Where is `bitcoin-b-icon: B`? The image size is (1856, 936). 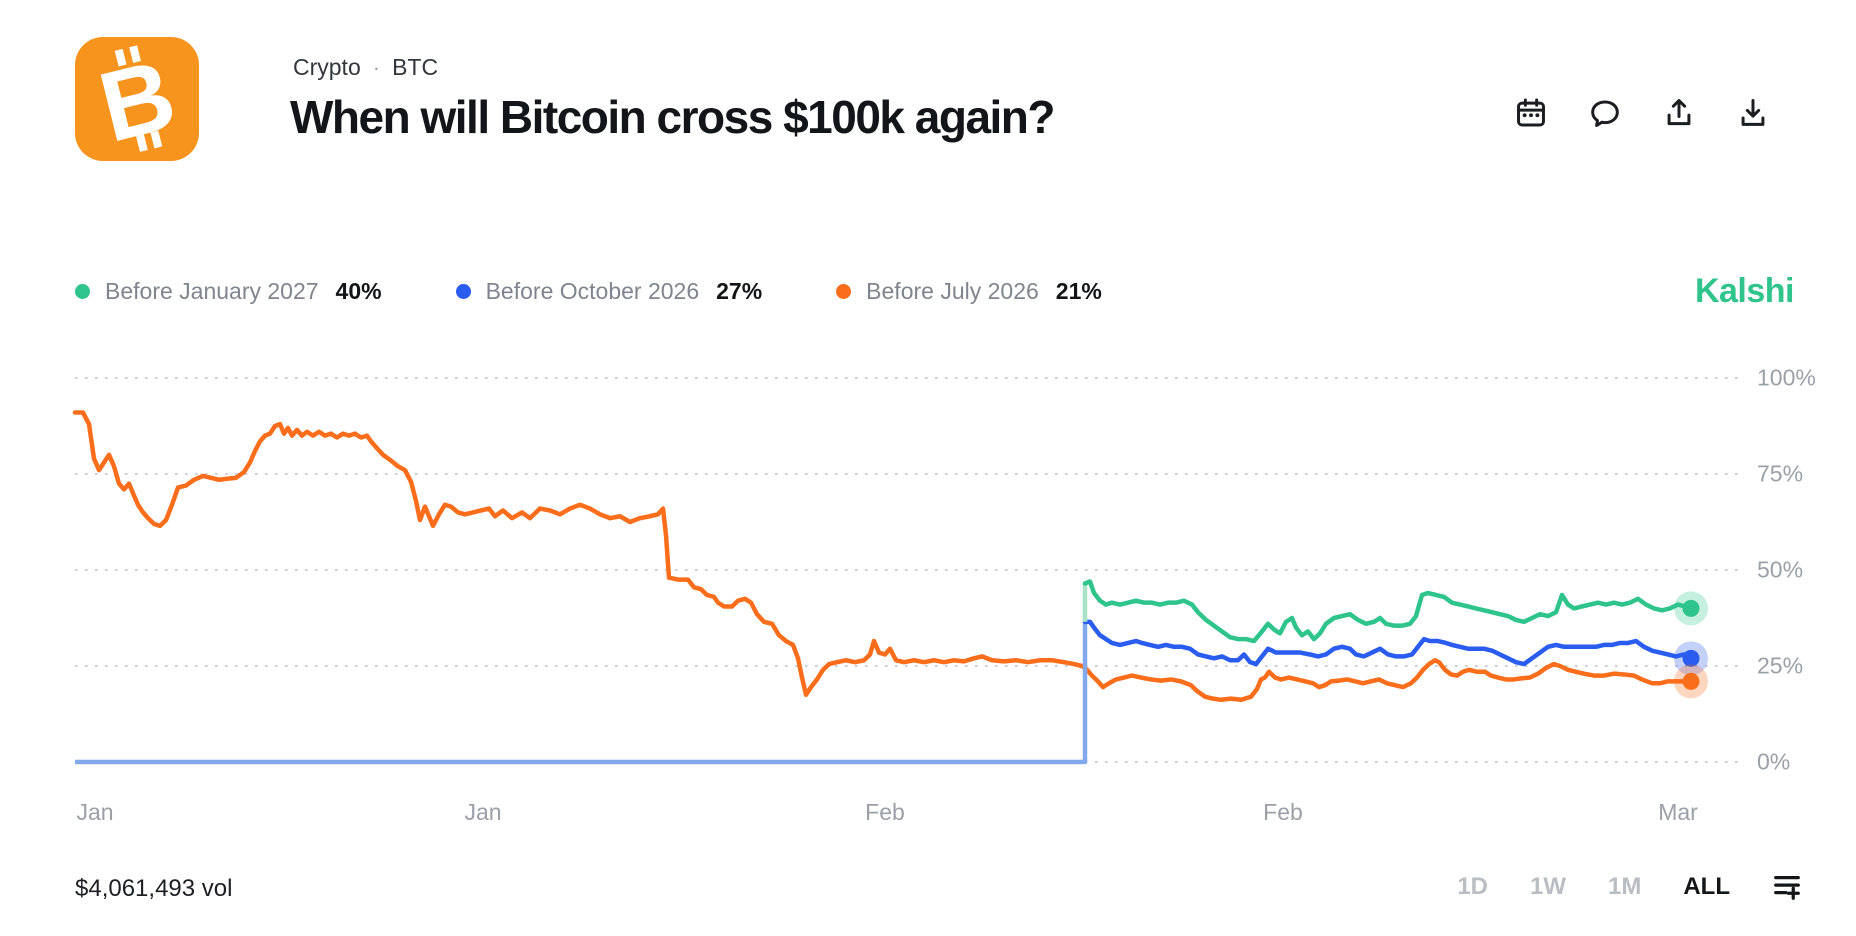
bitcoin-b-icon: B is located at coordinates (137, 101).